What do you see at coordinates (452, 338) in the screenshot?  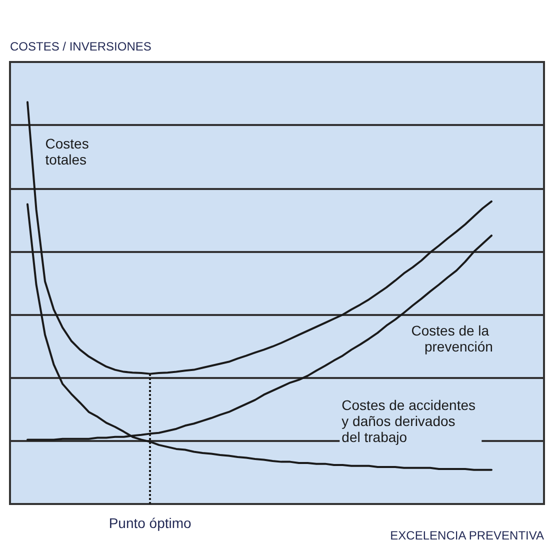 I see `series-label: Costes de la prevención` at bounding box center [452, 338].